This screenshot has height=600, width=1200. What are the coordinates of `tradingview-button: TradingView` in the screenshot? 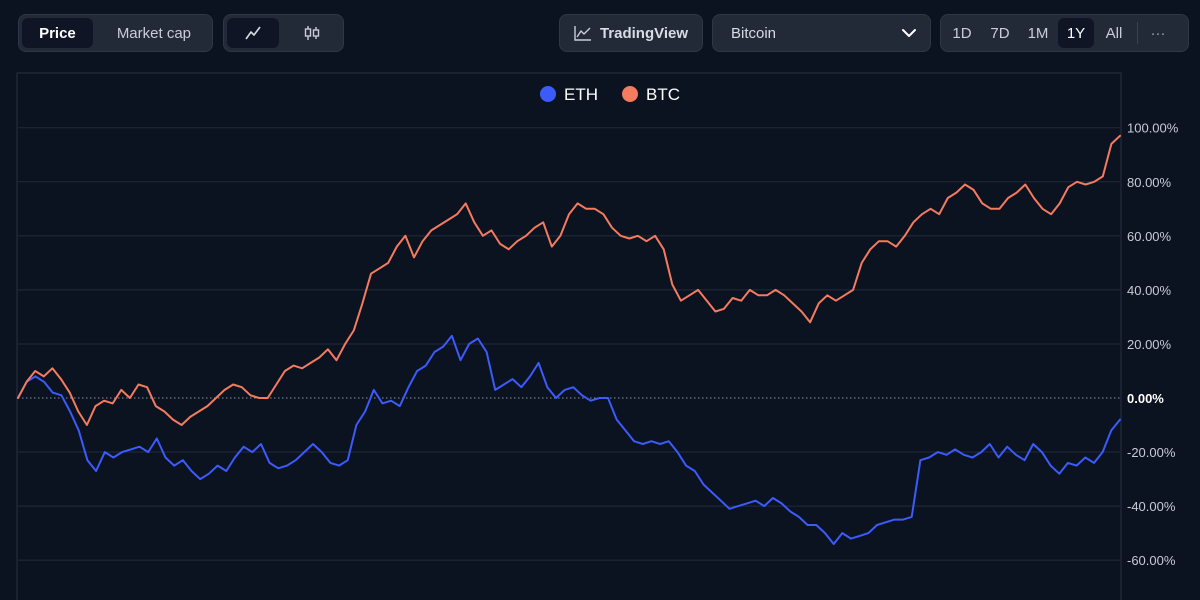 It's located at (631, 33).